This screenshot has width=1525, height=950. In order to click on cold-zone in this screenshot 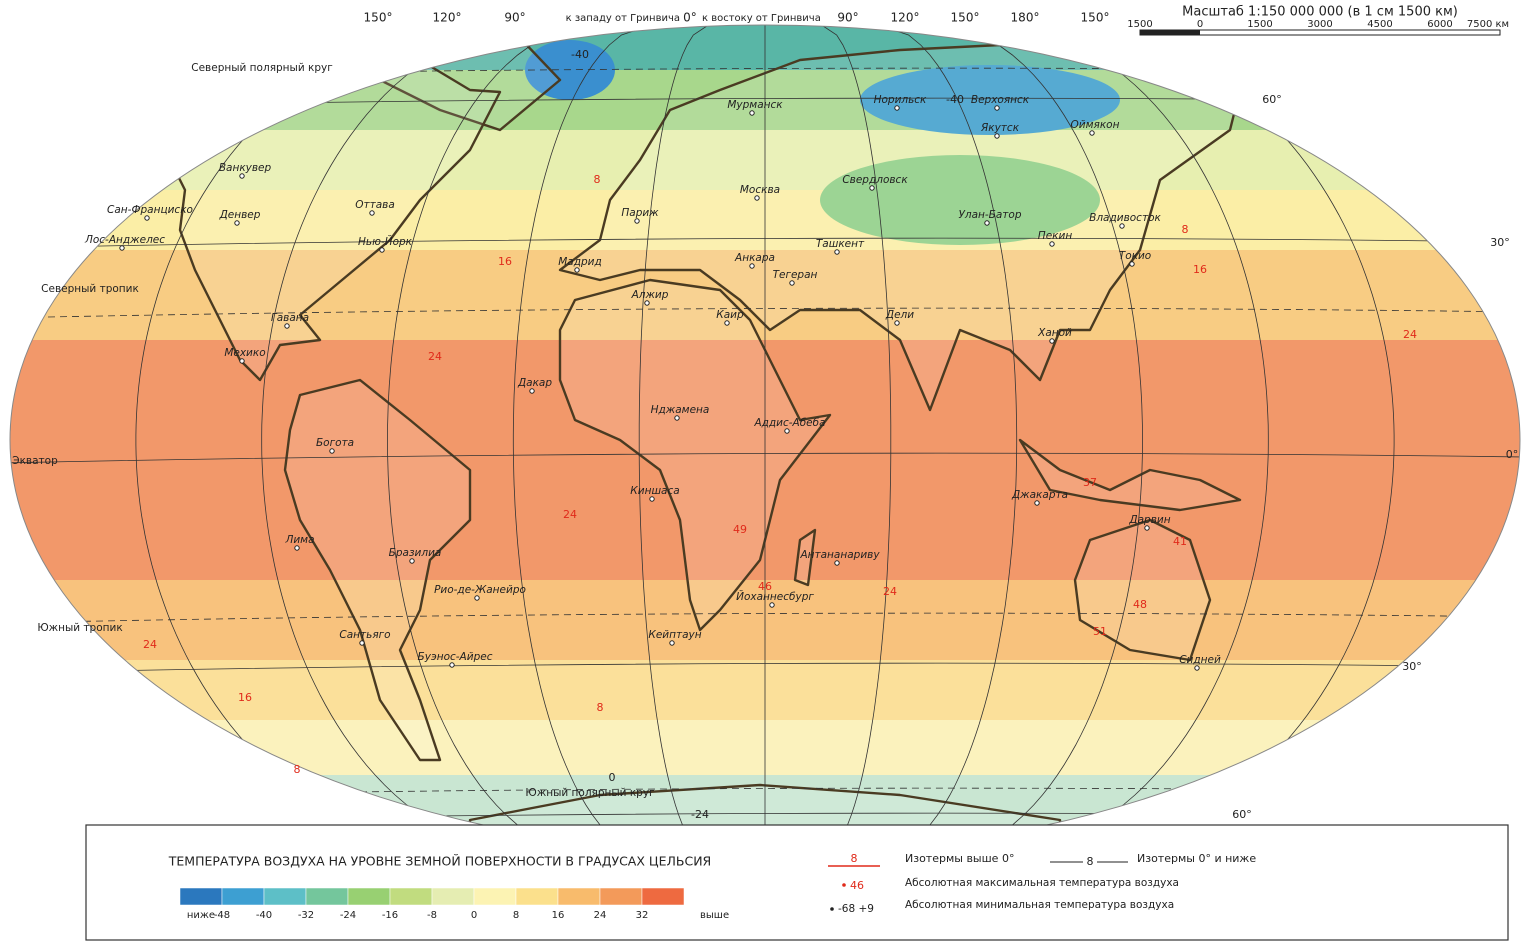, I will do `click(990, 100)`.